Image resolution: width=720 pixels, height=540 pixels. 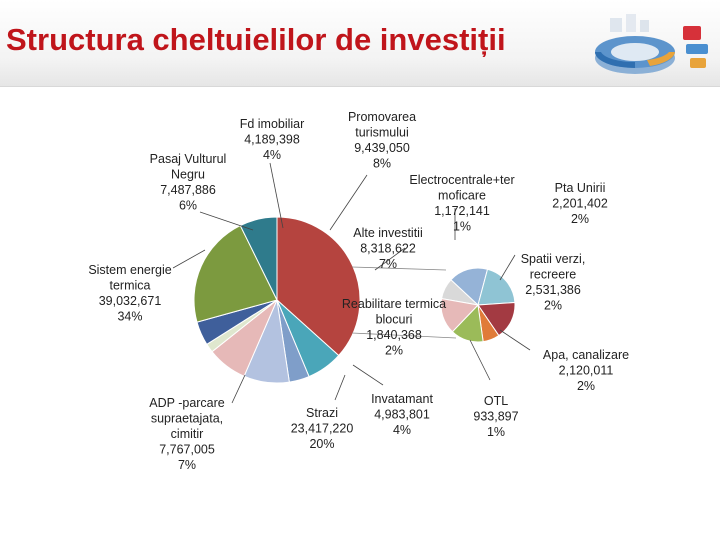 What do you see at coordinates (188, 182) in the screenshot?
I see `main-data-label-pasaj-vulturul: Pasaj Vulturul Negru 7,487,886 6%` at bounding box center [188, 182].